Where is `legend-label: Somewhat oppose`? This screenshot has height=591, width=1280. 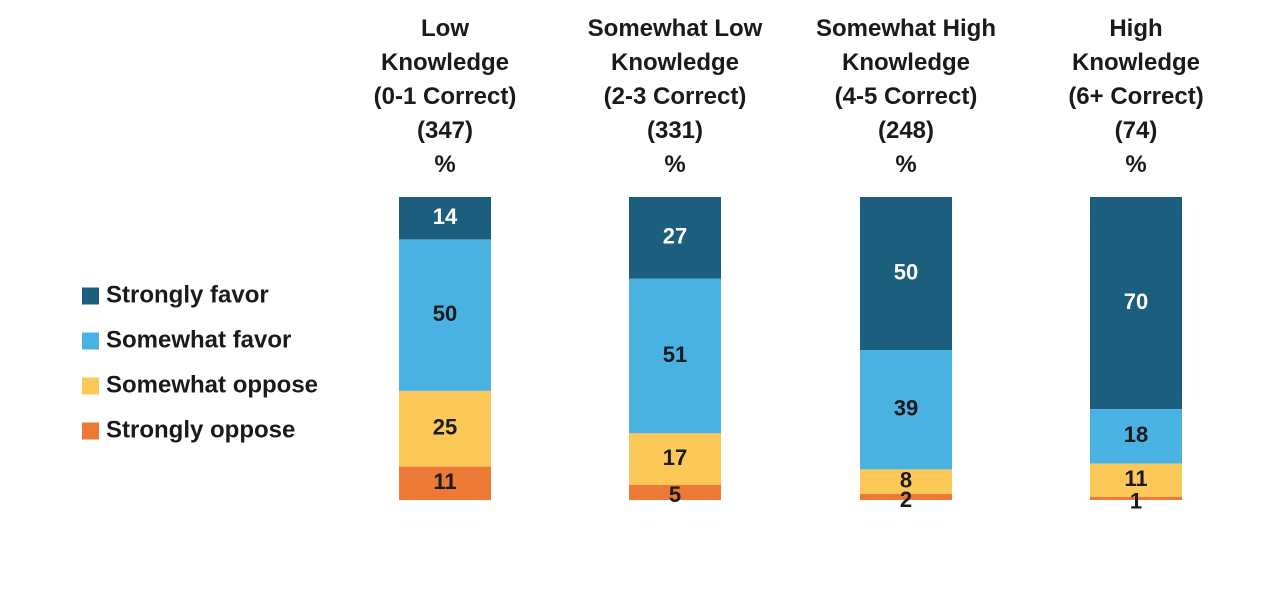
legend-label: Somewhat oppose is located at coordinates (212, 384).